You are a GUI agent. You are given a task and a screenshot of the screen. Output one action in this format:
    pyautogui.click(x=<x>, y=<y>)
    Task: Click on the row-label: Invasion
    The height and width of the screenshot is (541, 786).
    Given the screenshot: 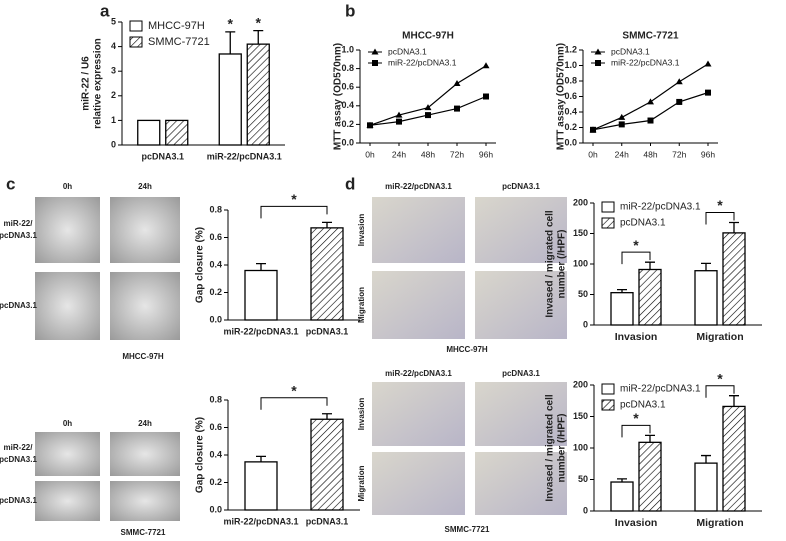 What is the action you would take?
    pyautogui.click(x=361, y=414)
    